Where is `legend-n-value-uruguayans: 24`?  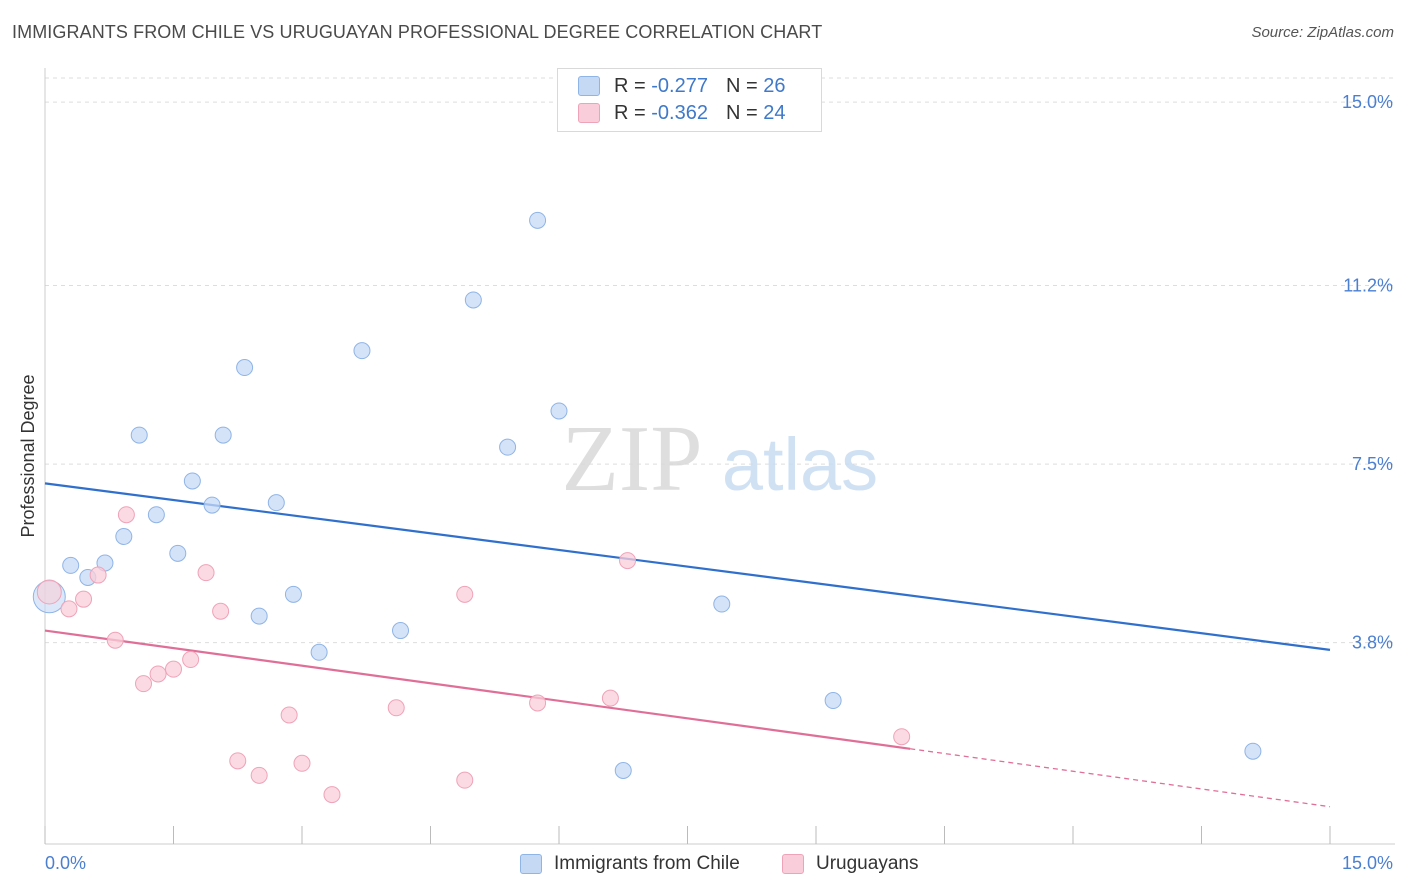
legend-n-value-uruguayans: 24 is located at coordinates (774, 112).